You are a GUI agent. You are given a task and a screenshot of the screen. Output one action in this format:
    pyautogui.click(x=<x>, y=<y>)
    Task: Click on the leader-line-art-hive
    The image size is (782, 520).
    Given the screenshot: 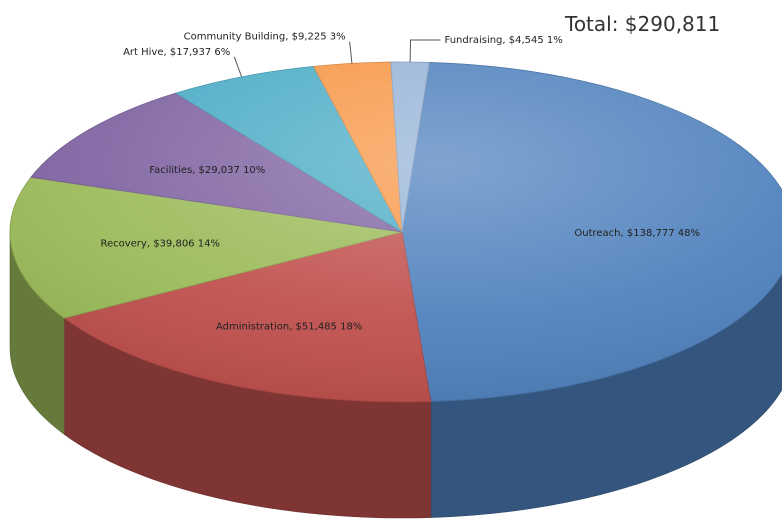 What is the action you would take?
    pyautogui.click(x=237, y=67)
    